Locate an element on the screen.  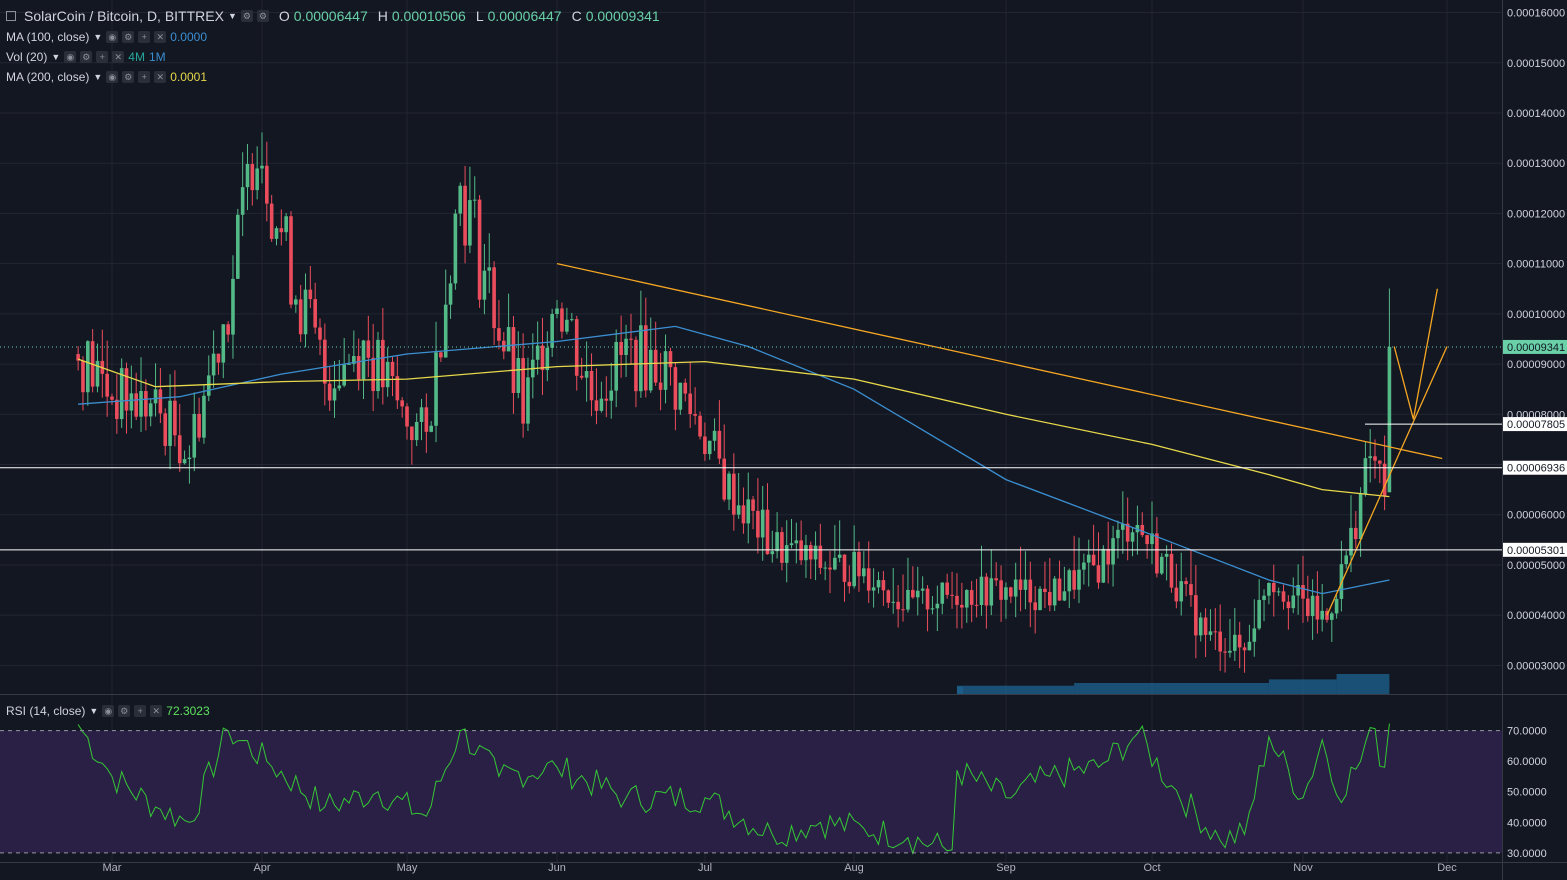
time-tick-label: Nov is located at coordinates (1303, 868).